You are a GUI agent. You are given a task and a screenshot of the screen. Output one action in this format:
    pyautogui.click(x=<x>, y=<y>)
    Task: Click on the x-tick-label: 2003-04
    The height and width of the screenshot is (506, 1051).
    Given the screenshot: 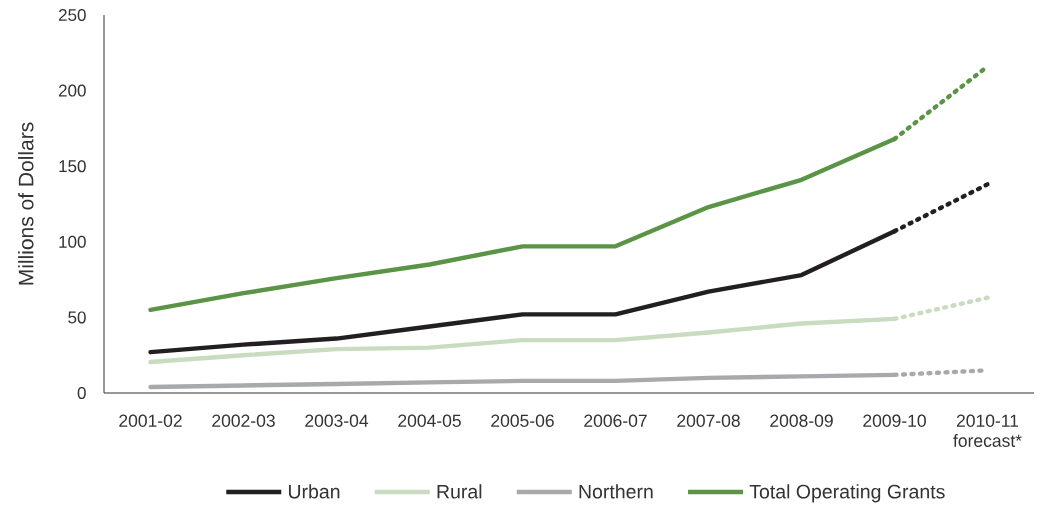 What is the action you would take?
    pyautogui.click(x=337, y=420)
    